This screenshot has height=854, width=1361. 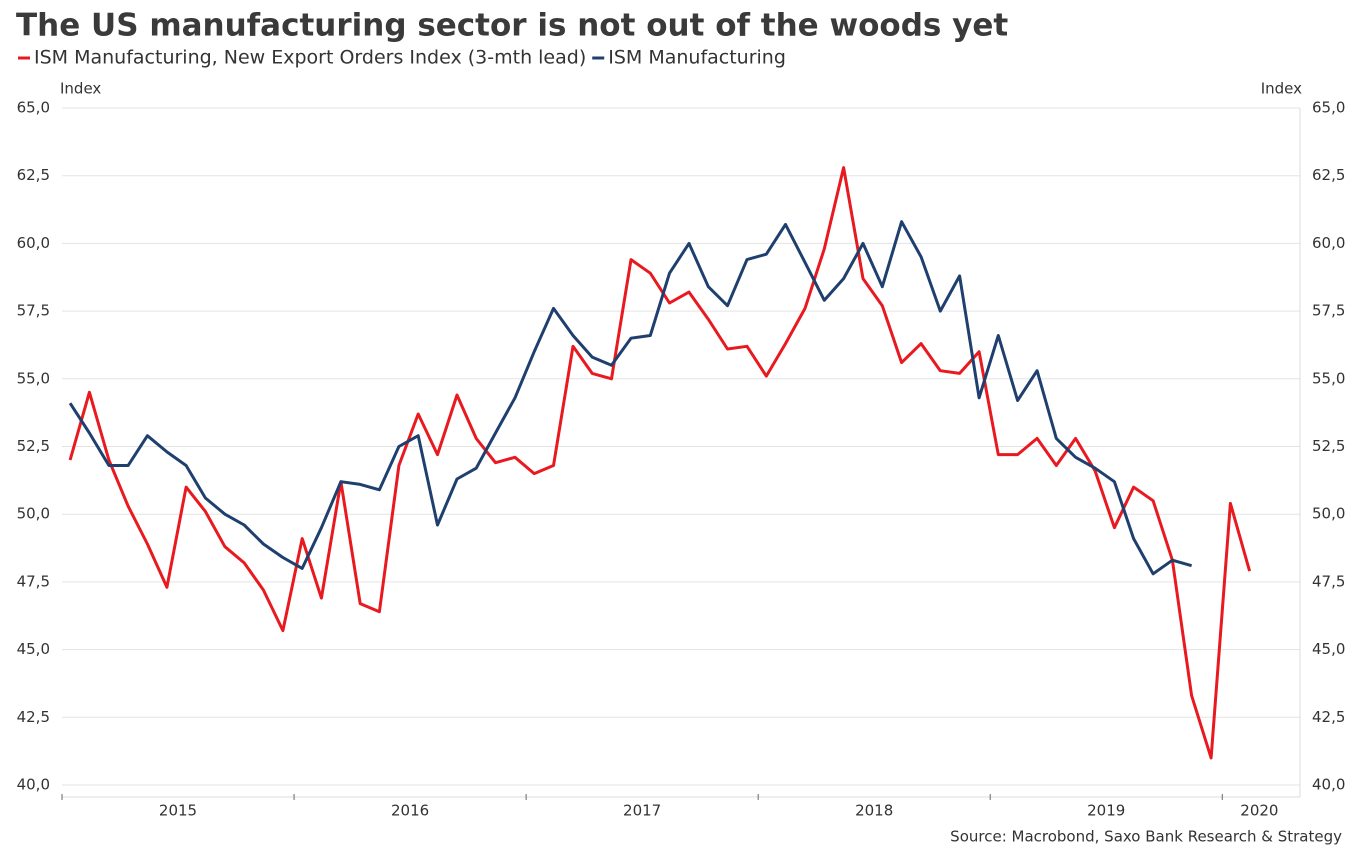 What do you see at coordinates (1259, 811) in the screenshot?
I see `x-tick-label: 2020` at bounding box center [1259, 811].